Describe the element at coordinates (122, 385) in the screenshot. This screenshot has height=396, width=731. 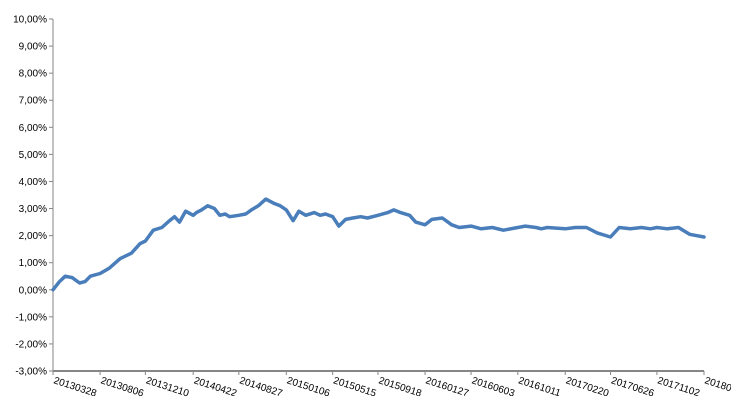
I see `x-tick-label: 20130806` at that location.